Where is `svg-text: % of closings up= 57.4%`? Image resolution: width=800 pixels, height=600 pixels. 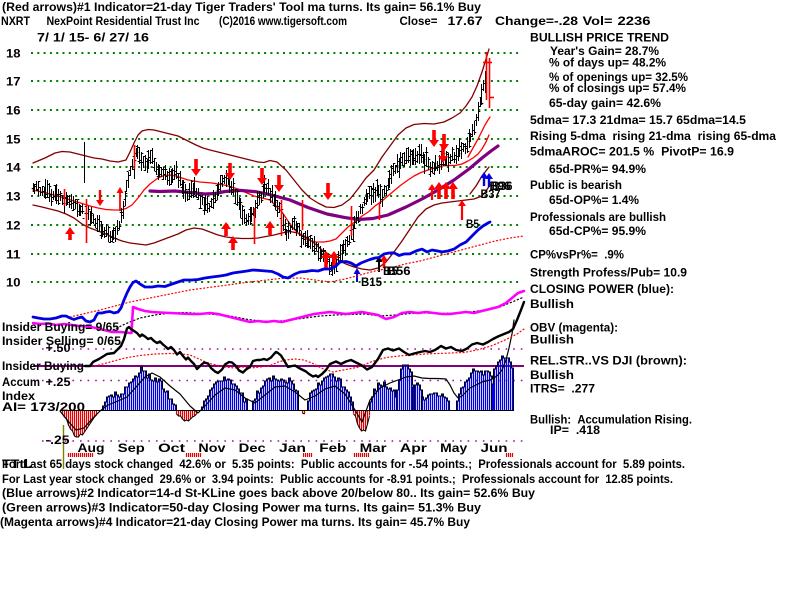
svg-text: % of closings up= 57.4% is located at coordinates (617, 88).